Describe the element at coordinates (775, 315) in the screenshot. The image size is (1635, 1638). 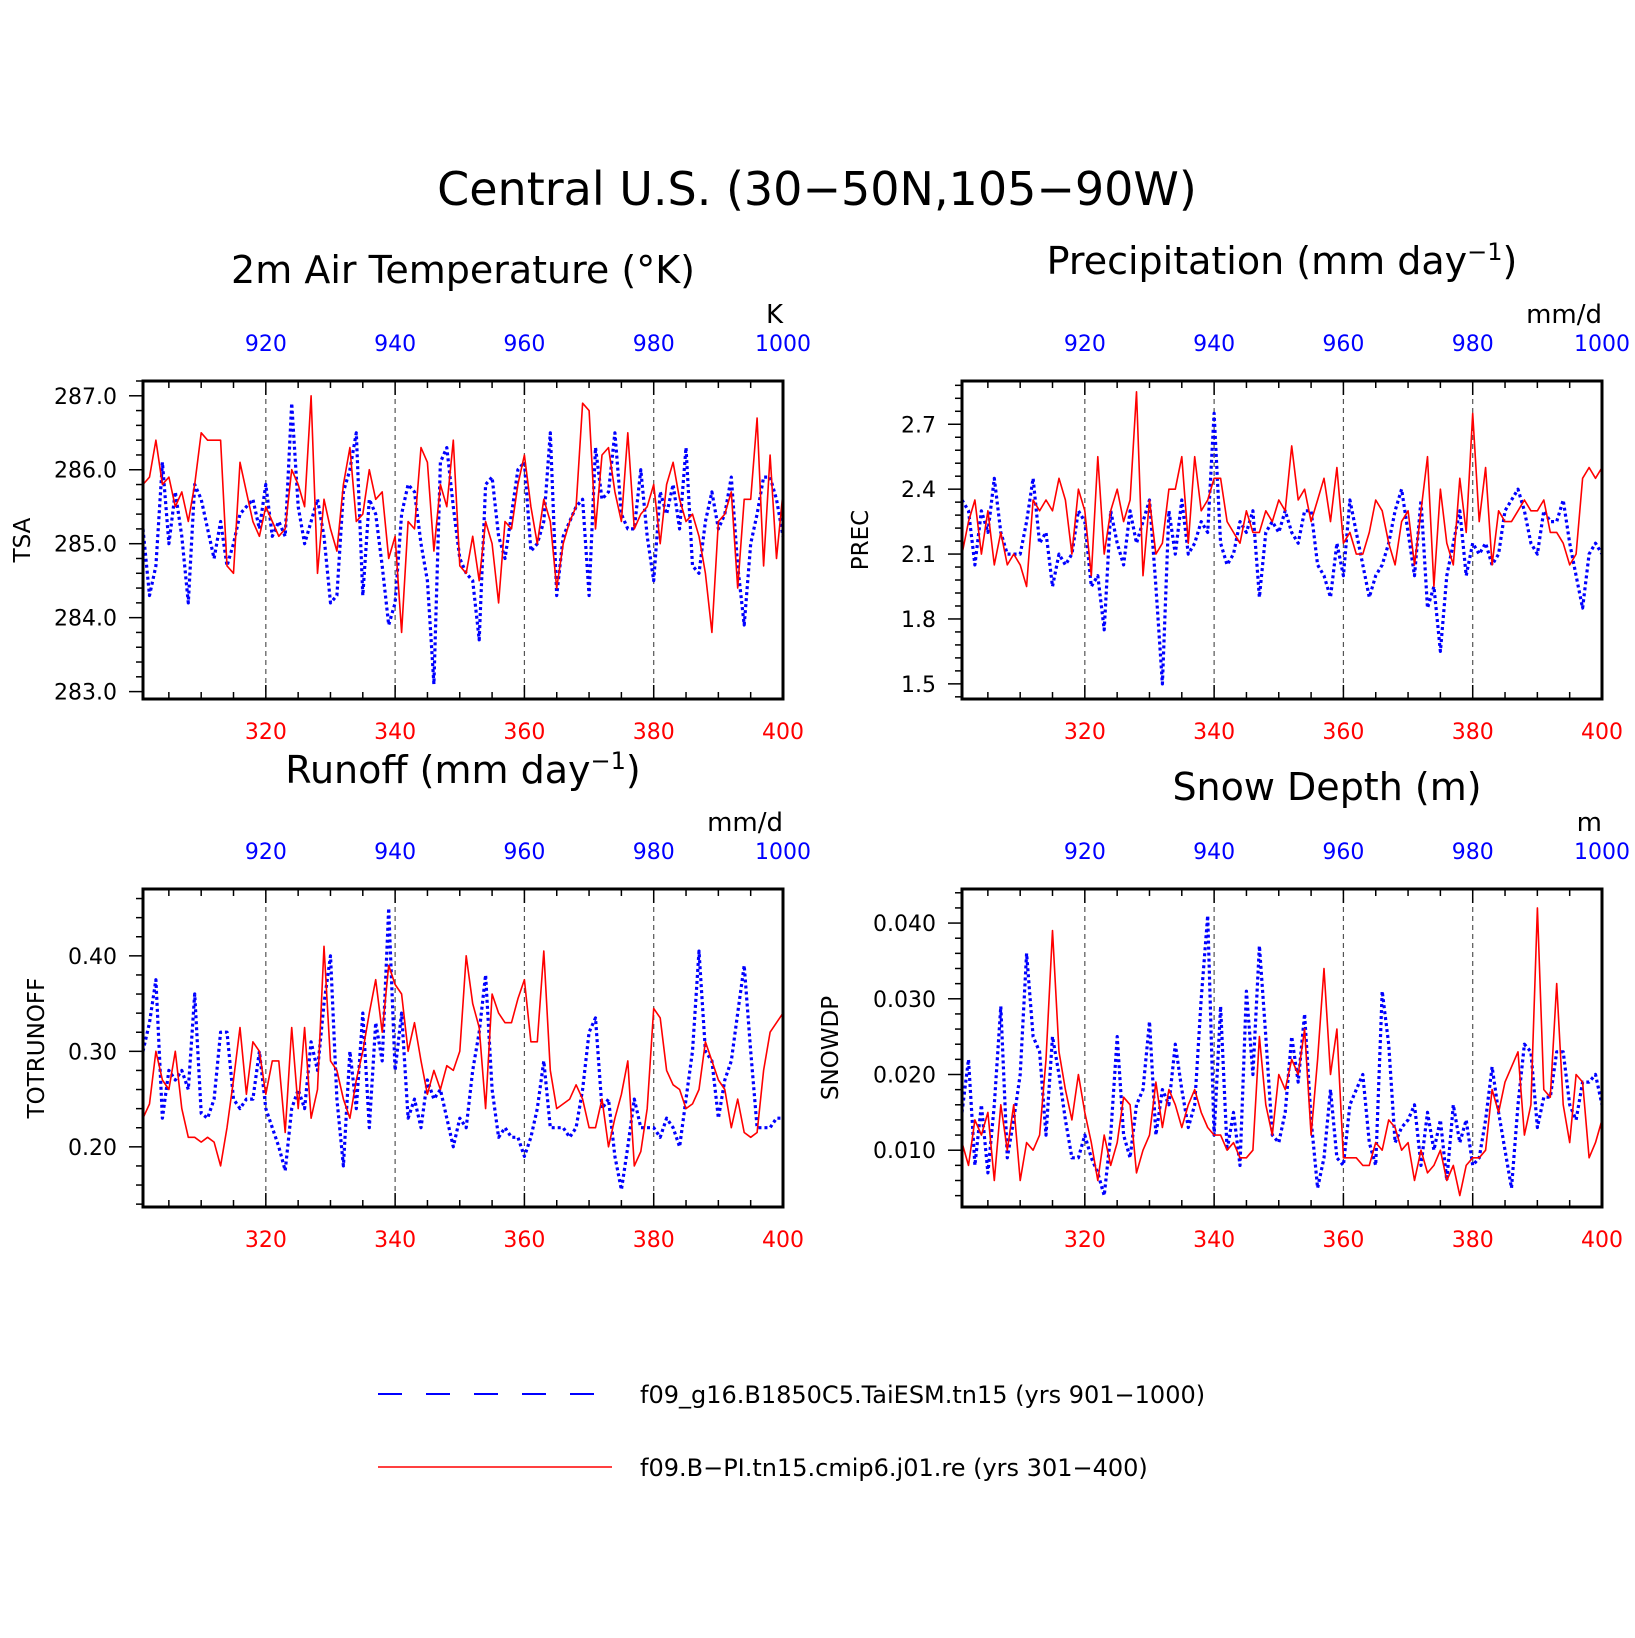
I see `tsa-unit: K` at that location.